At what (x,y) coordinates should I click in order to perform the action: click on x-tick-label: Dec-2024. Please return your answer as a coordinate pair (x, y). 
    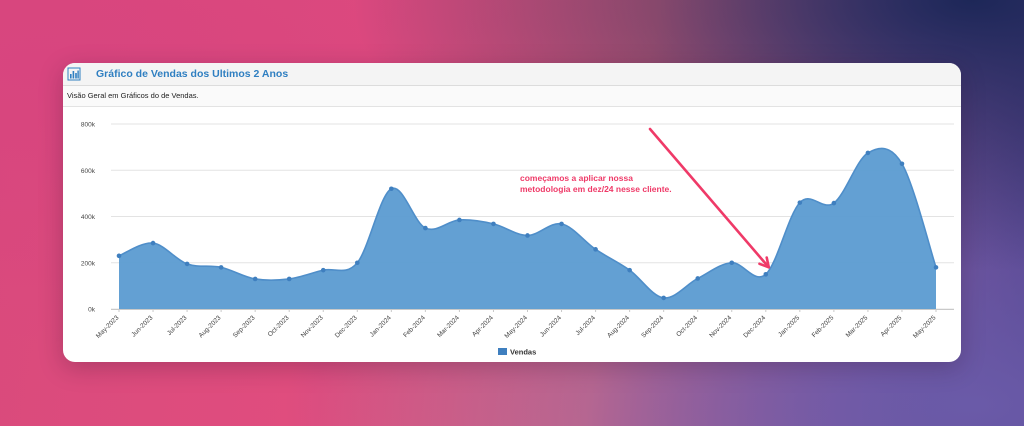
    Looking at the image, I should click on (754, 326).